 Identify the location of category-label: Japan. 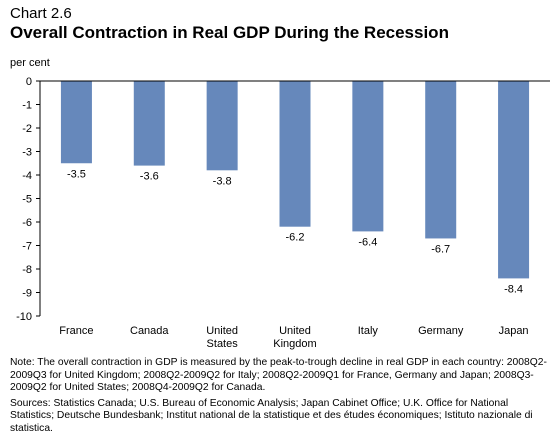
(514, 331).